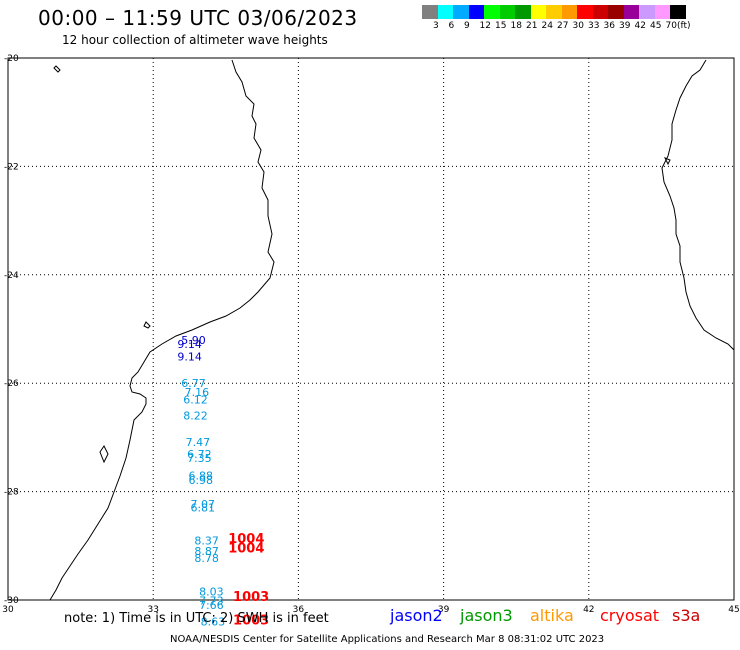  Describe the element at coordinates (501, 26) in the screenshot. I see `colorbar-label: 15` at that location.